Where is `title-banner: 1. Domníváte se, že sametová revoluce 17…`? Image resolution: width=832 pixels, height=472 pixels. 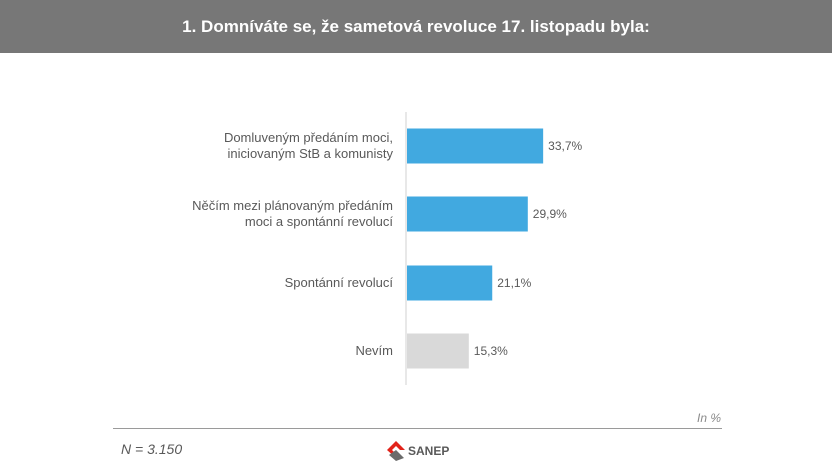
title-banner: 1. Domníváte se, že sametová revoluce 17… is located at coordinates (416, 26).